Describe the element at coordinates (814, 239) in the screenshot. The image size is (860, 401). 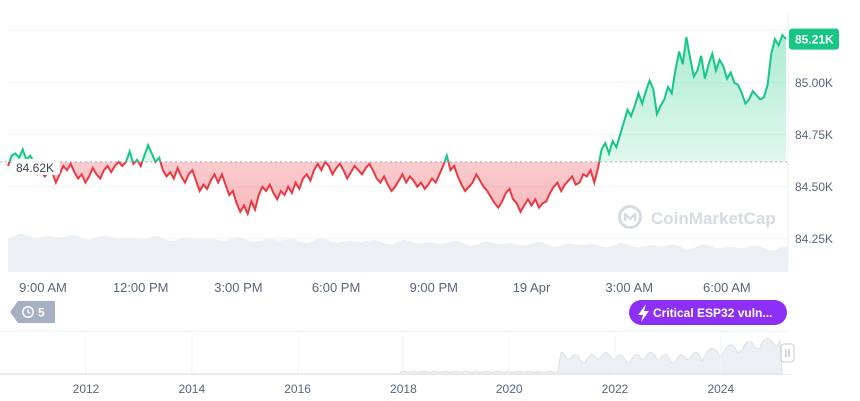
I see `y-tick-label: 84.25K` at that location.